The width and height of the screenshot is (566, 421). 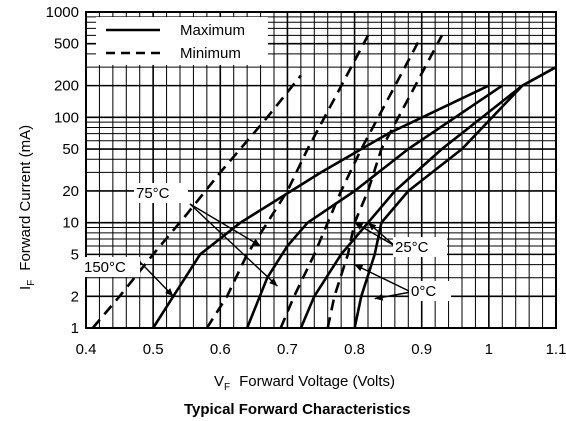 What do you see at coordinates (105, 267) in the screenshot?
I see `annotation-label: 150°C` at bounding box center [105, 267].